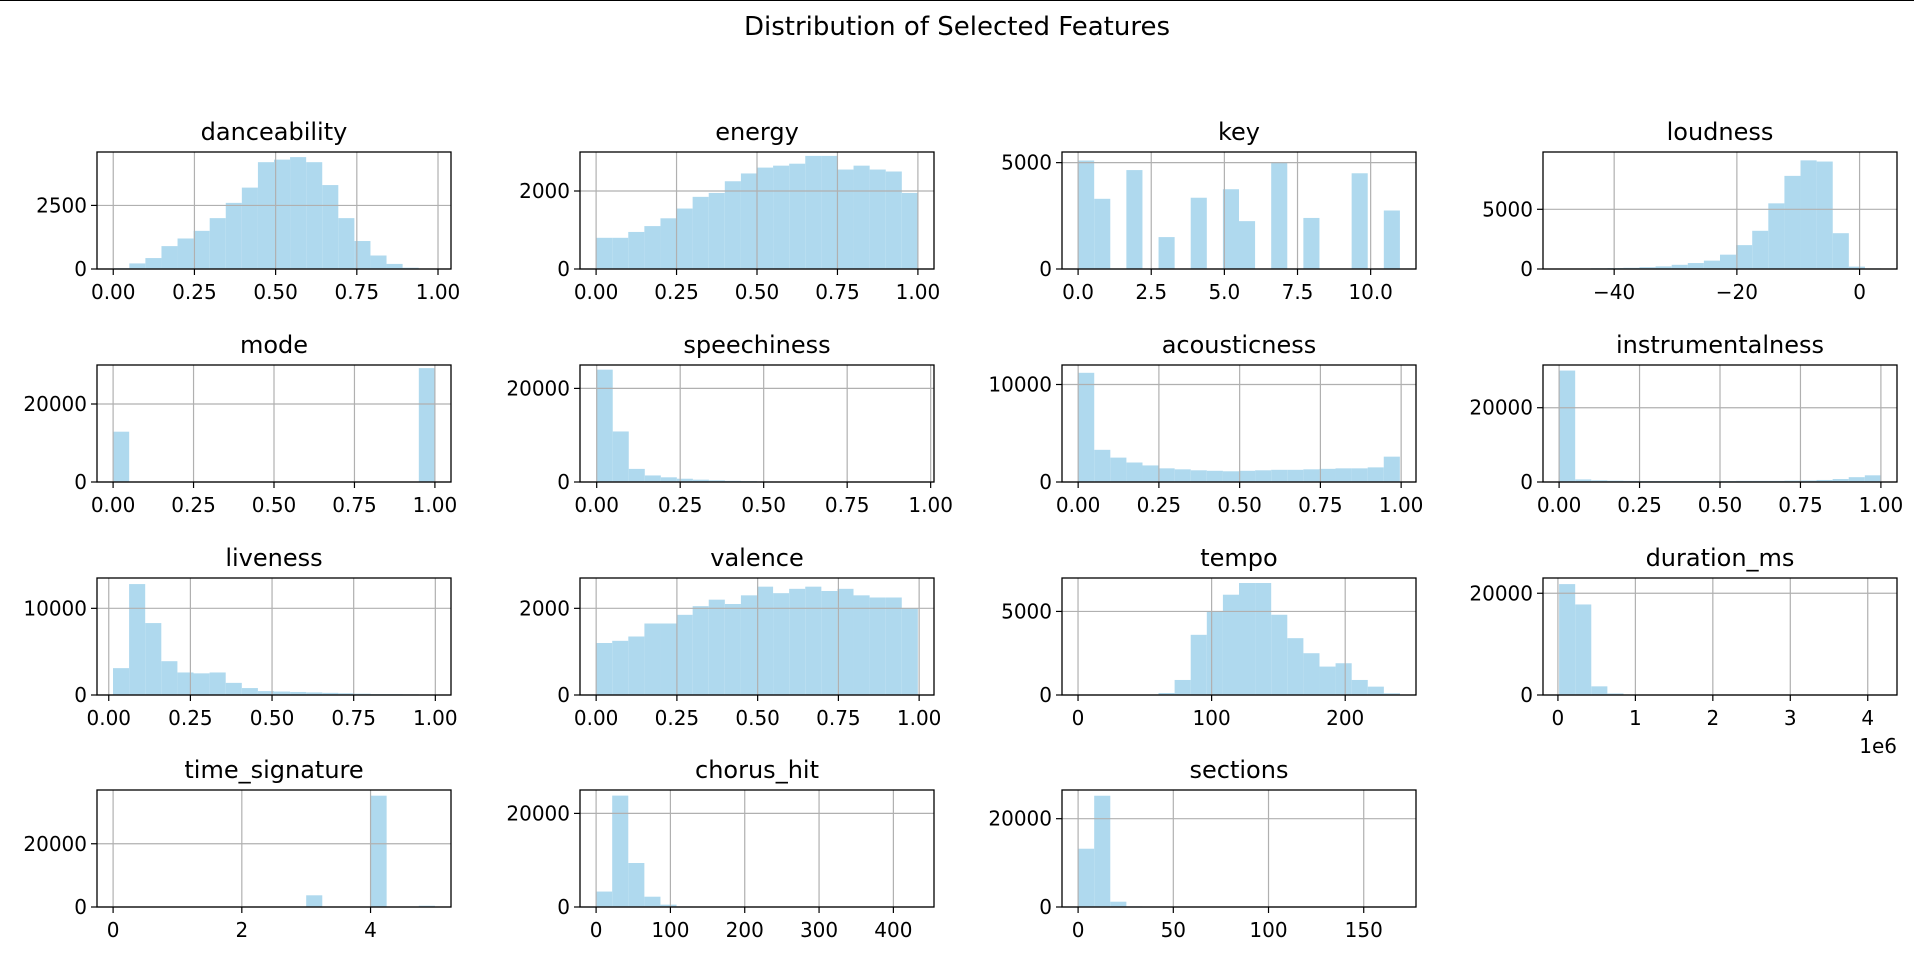 This screenshot has height=956, width=1914. Describe the element at coordinates (1298, 292) in the screenshot. I see `x-tick-label: 7.5` at that location.